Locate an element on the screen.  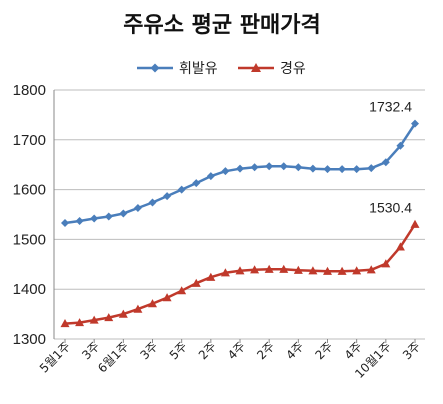
y-tick-label: 1400 is located at coordinates (29, 289).